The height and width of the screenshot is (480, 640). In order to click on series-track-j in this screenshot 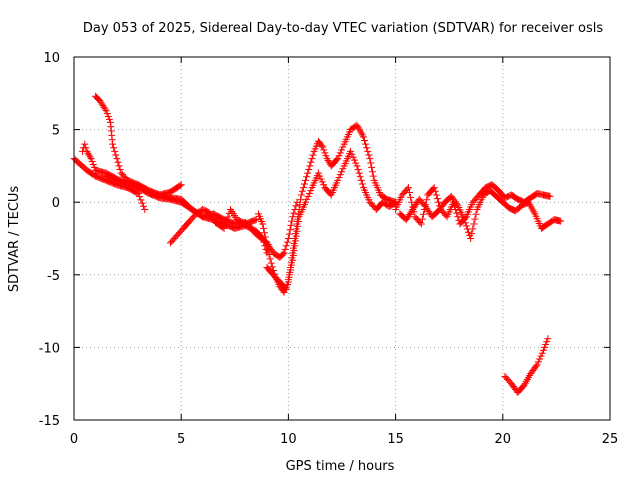, I will do `click(526, 365)`.